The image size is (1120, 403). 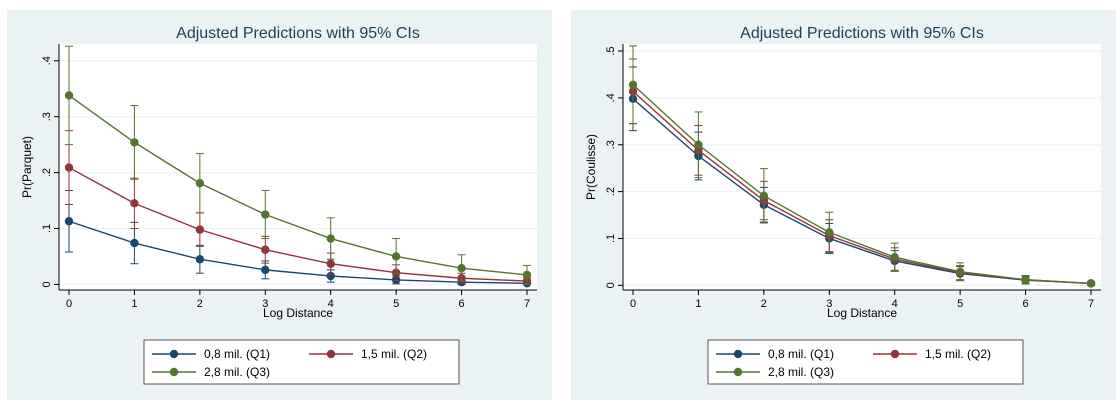 I want to click on y-tick-label: .5, so click(x=611, y=50).